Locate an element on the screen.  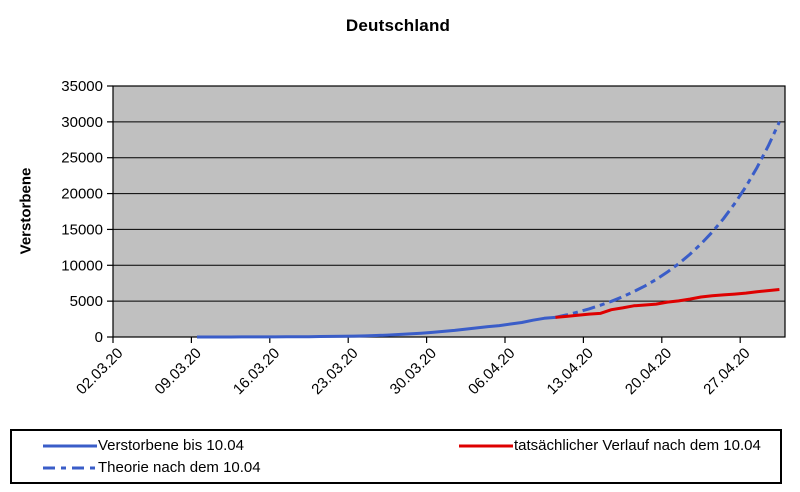
y-tick-label: 10000 is located at coordinates (82, 265).